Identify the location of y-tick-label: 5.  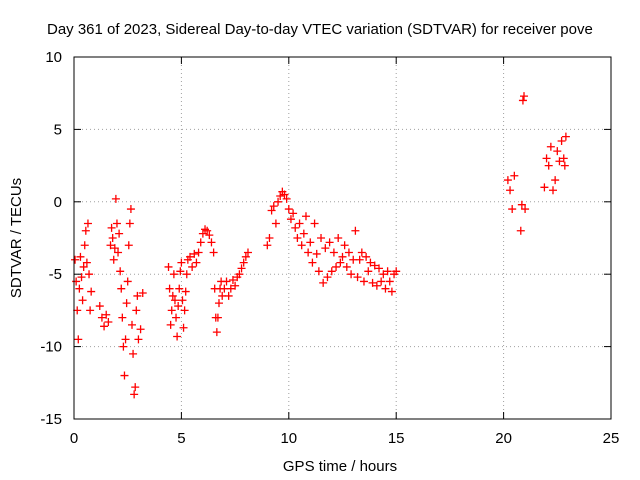
(58, 129).